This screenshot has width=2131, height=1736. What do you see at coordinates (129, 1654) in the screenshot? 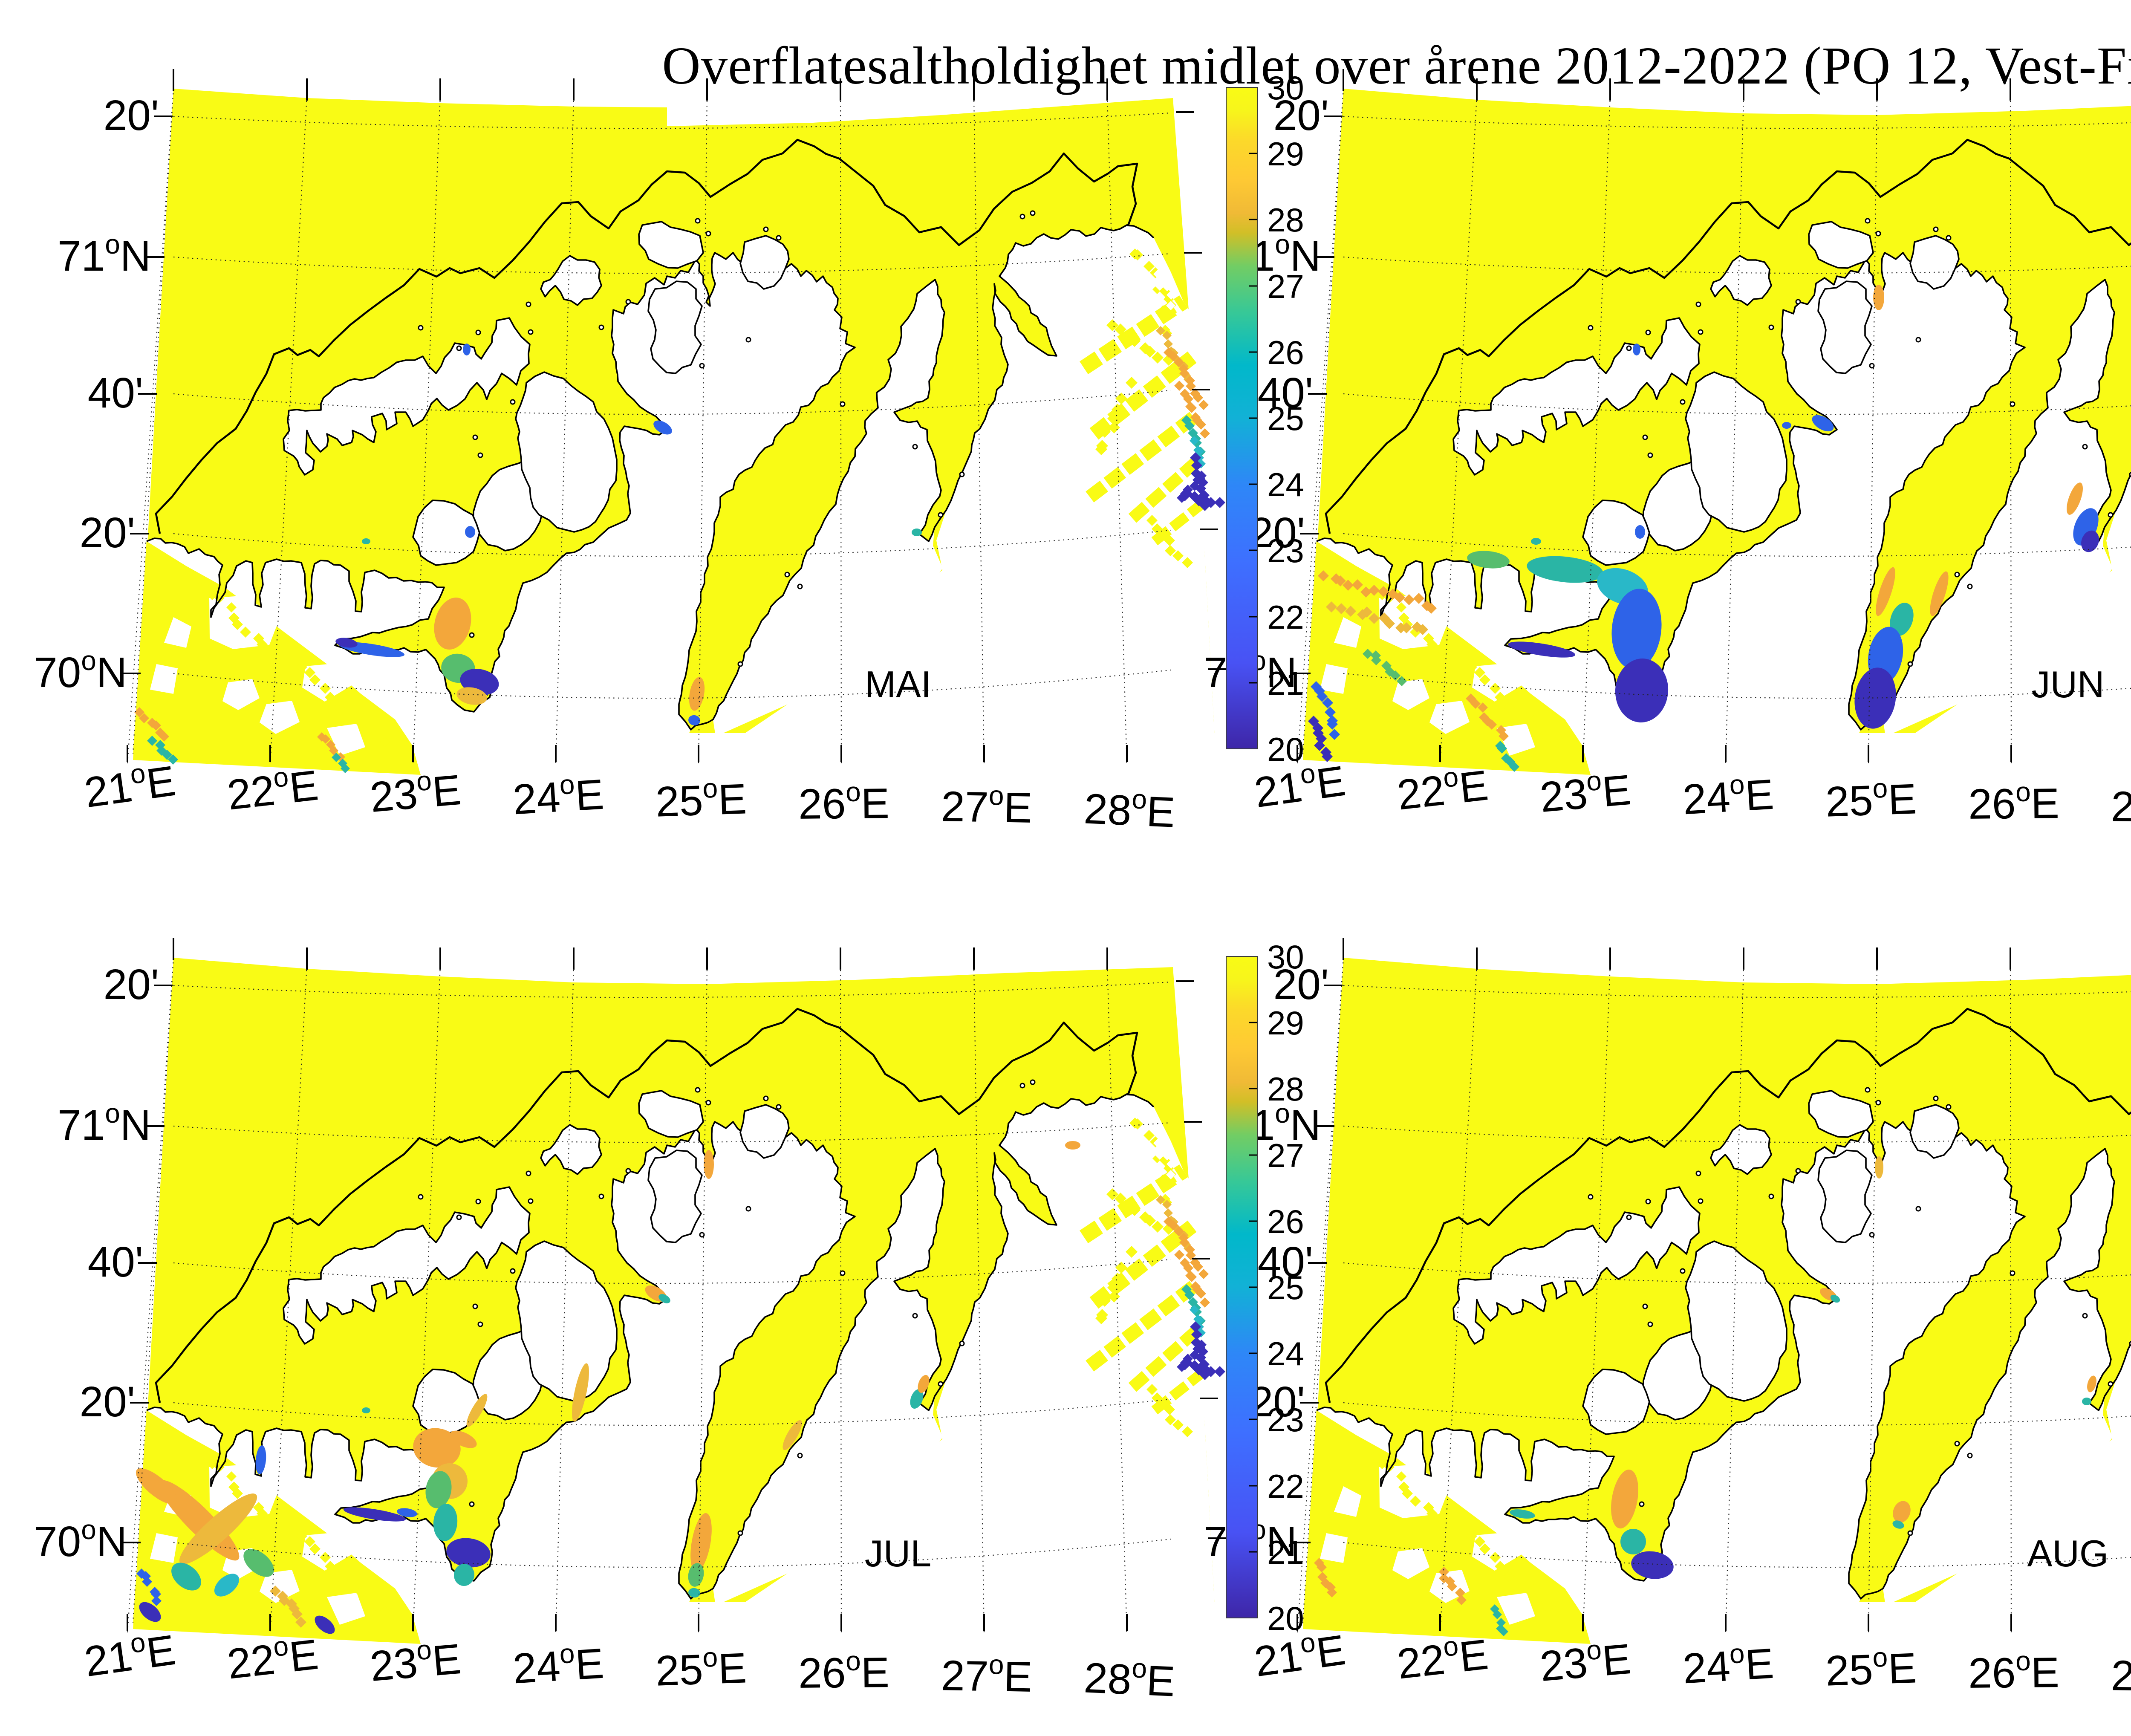
I see `svg-text: 21oE` at bounding box center [129, 1654].